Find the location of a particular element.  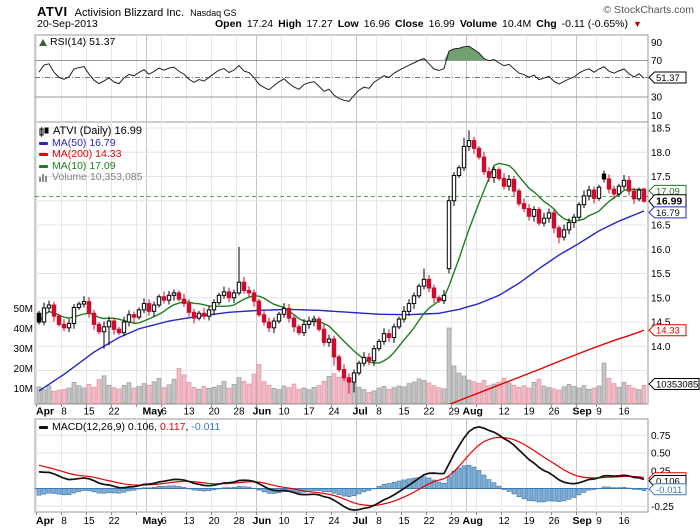

svg-text: 17.5 is located at coordinates (661, 177).